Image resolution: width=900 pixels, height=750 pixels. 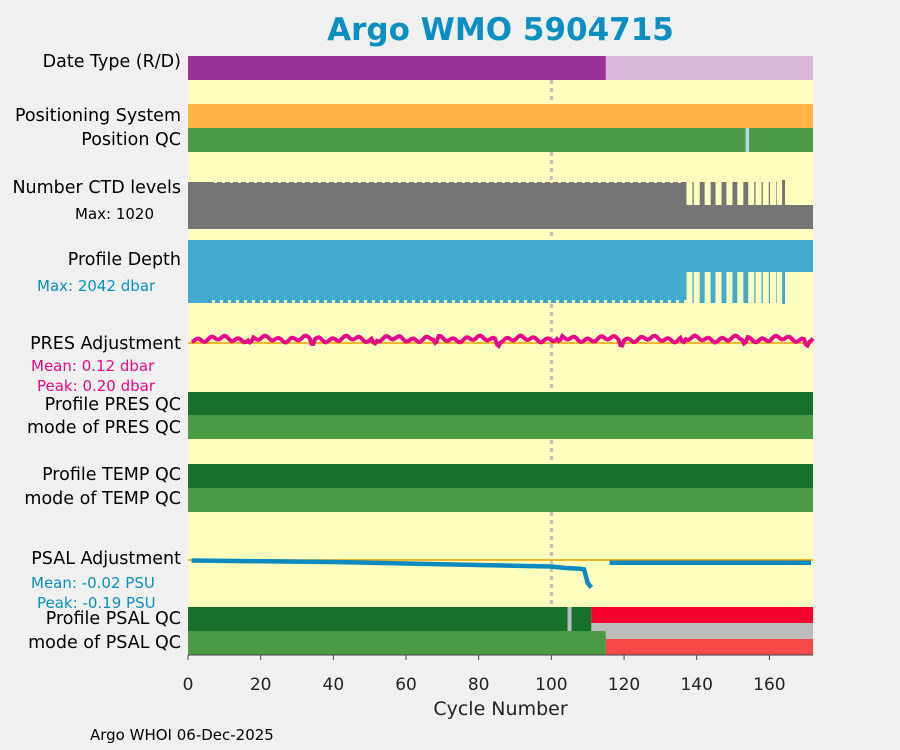 I want to click on label-date-type: Date Type (R/D), so click(x=111, y=62).